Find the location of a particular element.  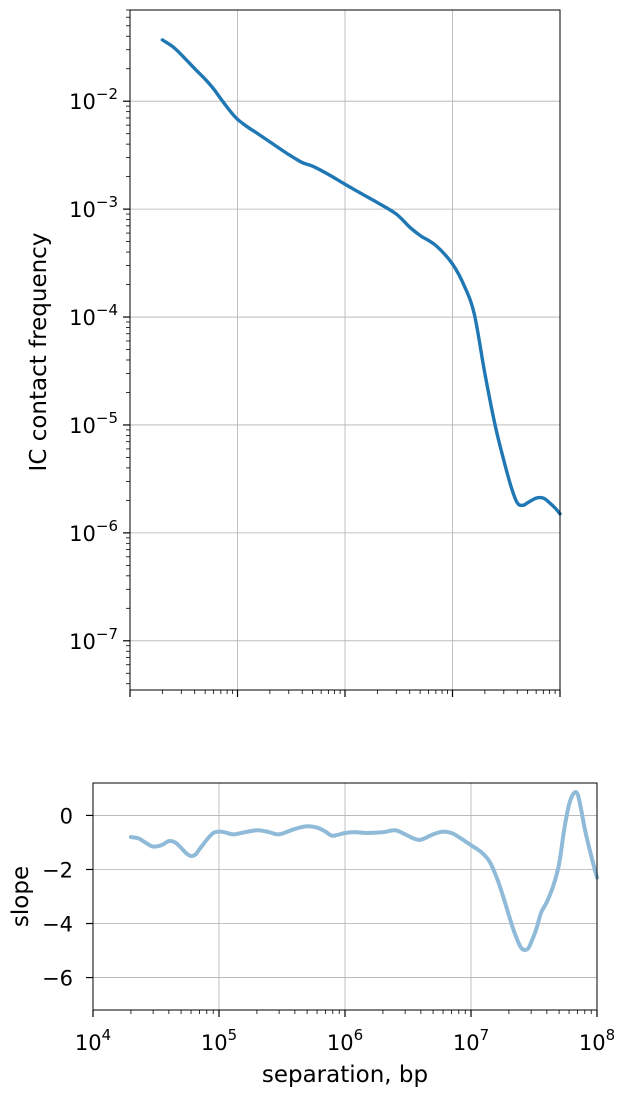

bottom-series is located at coordinates (363, 871).